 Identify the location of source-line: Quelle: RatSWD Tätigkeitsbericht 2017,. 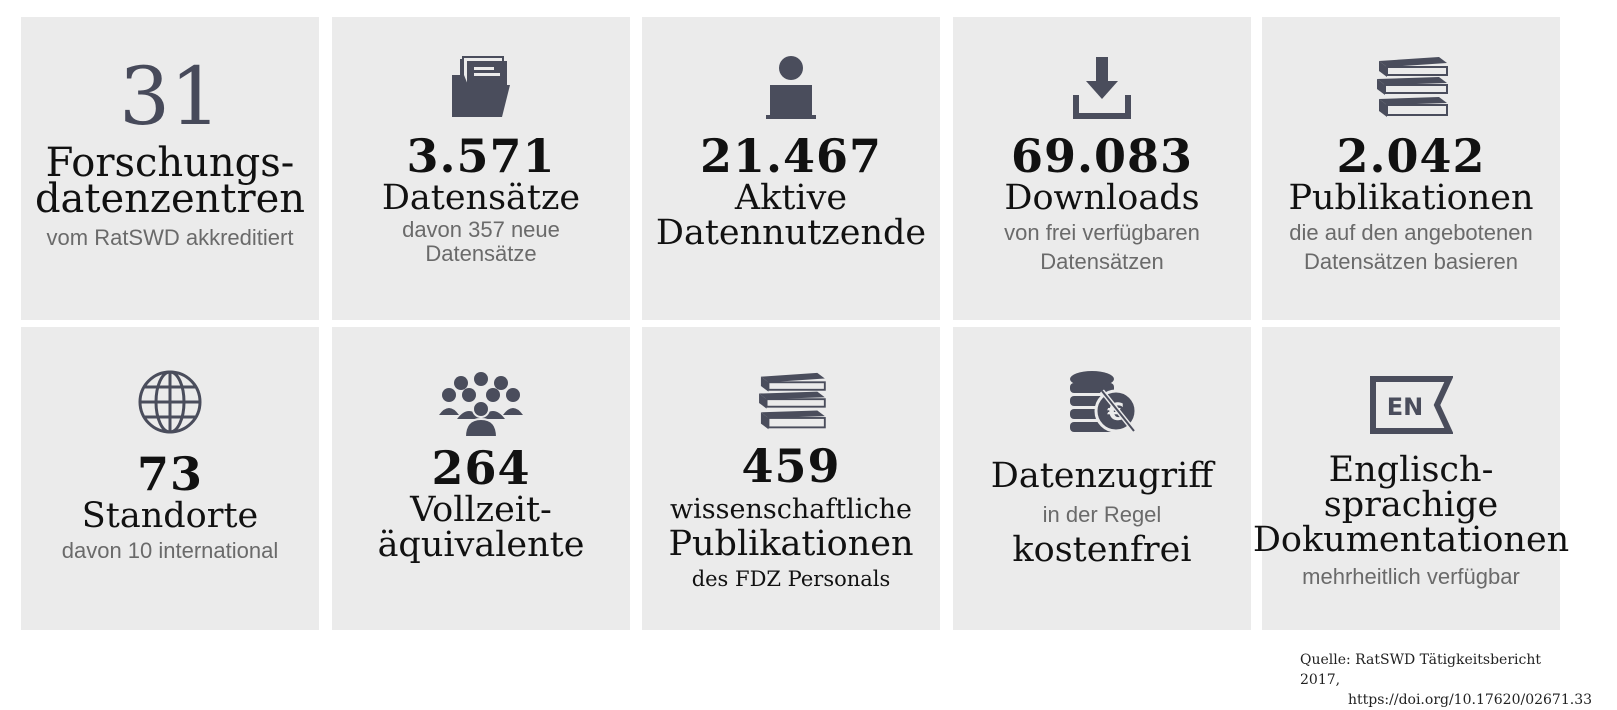
(1420, 670).